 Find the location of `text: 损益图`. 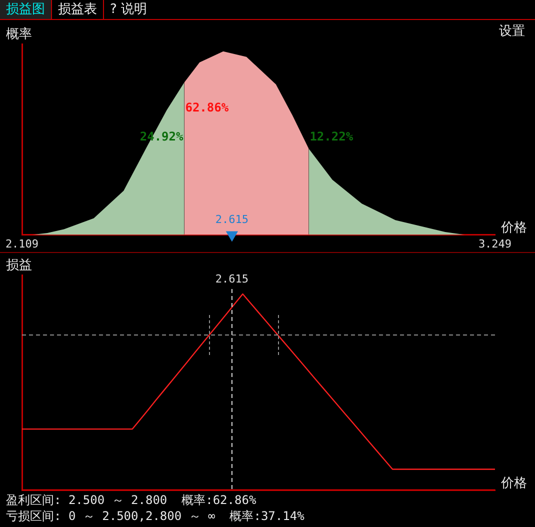

text: 损益图 is located at coordinates (26, 9).